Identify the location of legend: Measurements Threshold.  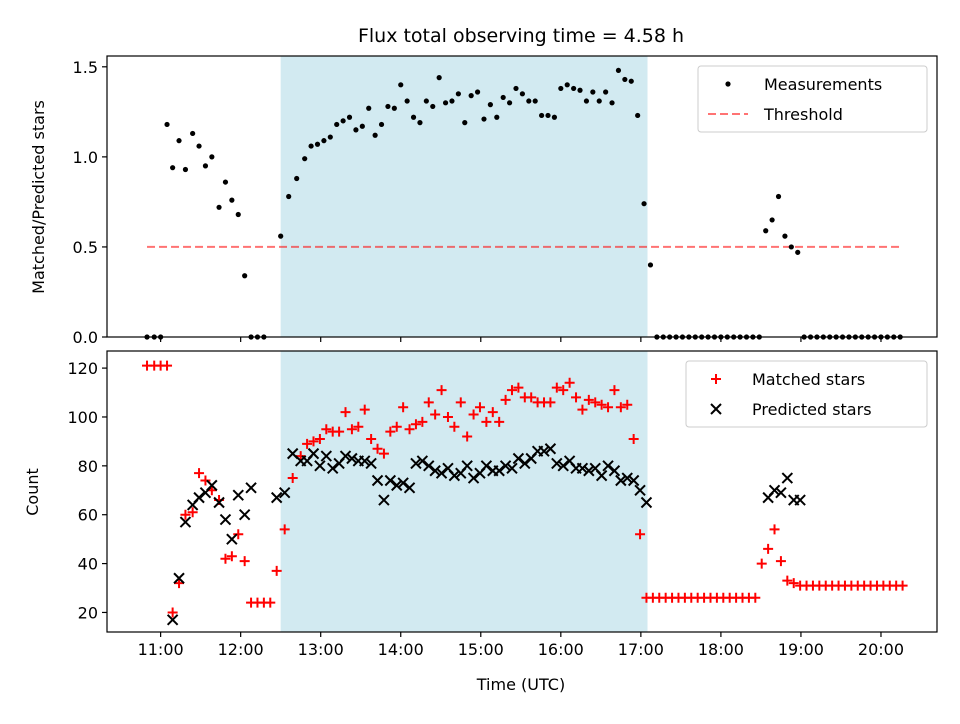
(812, 99).